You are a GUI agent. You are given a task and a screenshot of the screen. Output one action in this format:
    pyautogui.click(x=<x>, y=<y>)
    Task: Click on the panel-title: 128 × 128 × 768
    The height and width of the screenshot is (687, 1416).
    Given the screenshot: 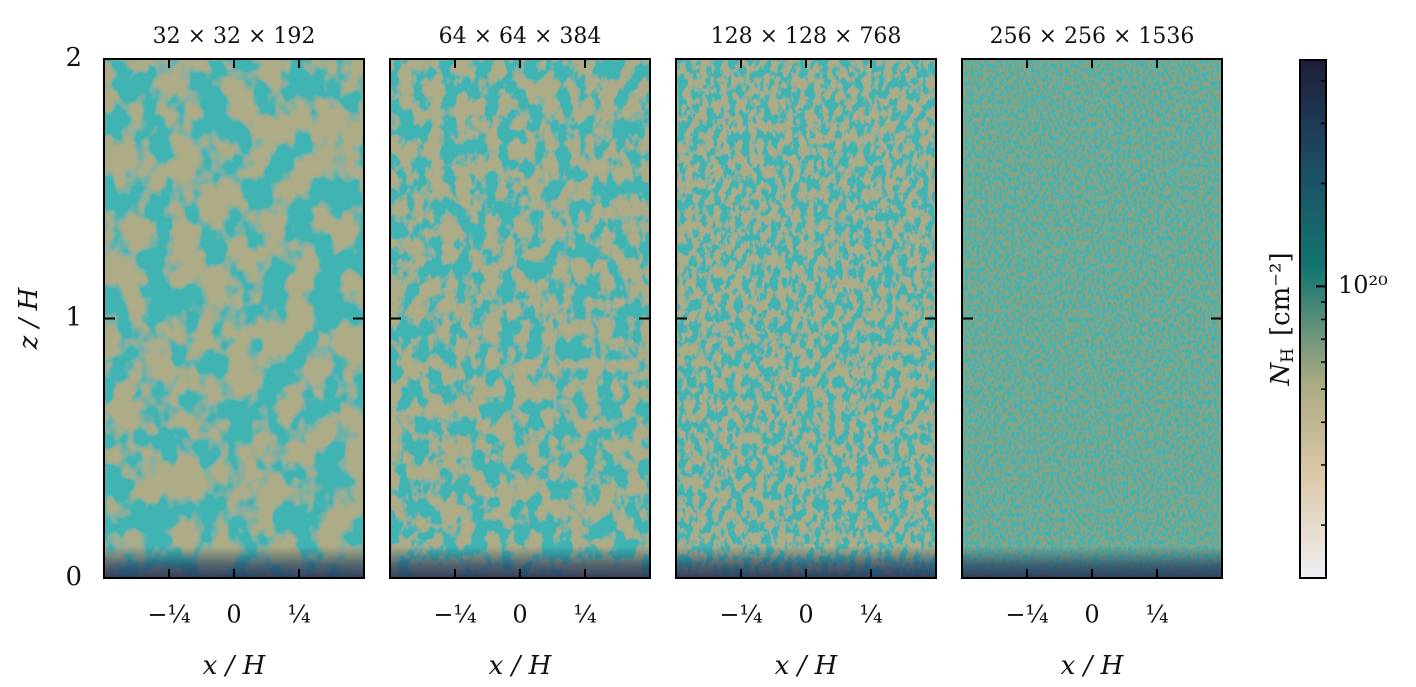 What is the action you would take?
    pyautogui.click(x=806, y=36)
    